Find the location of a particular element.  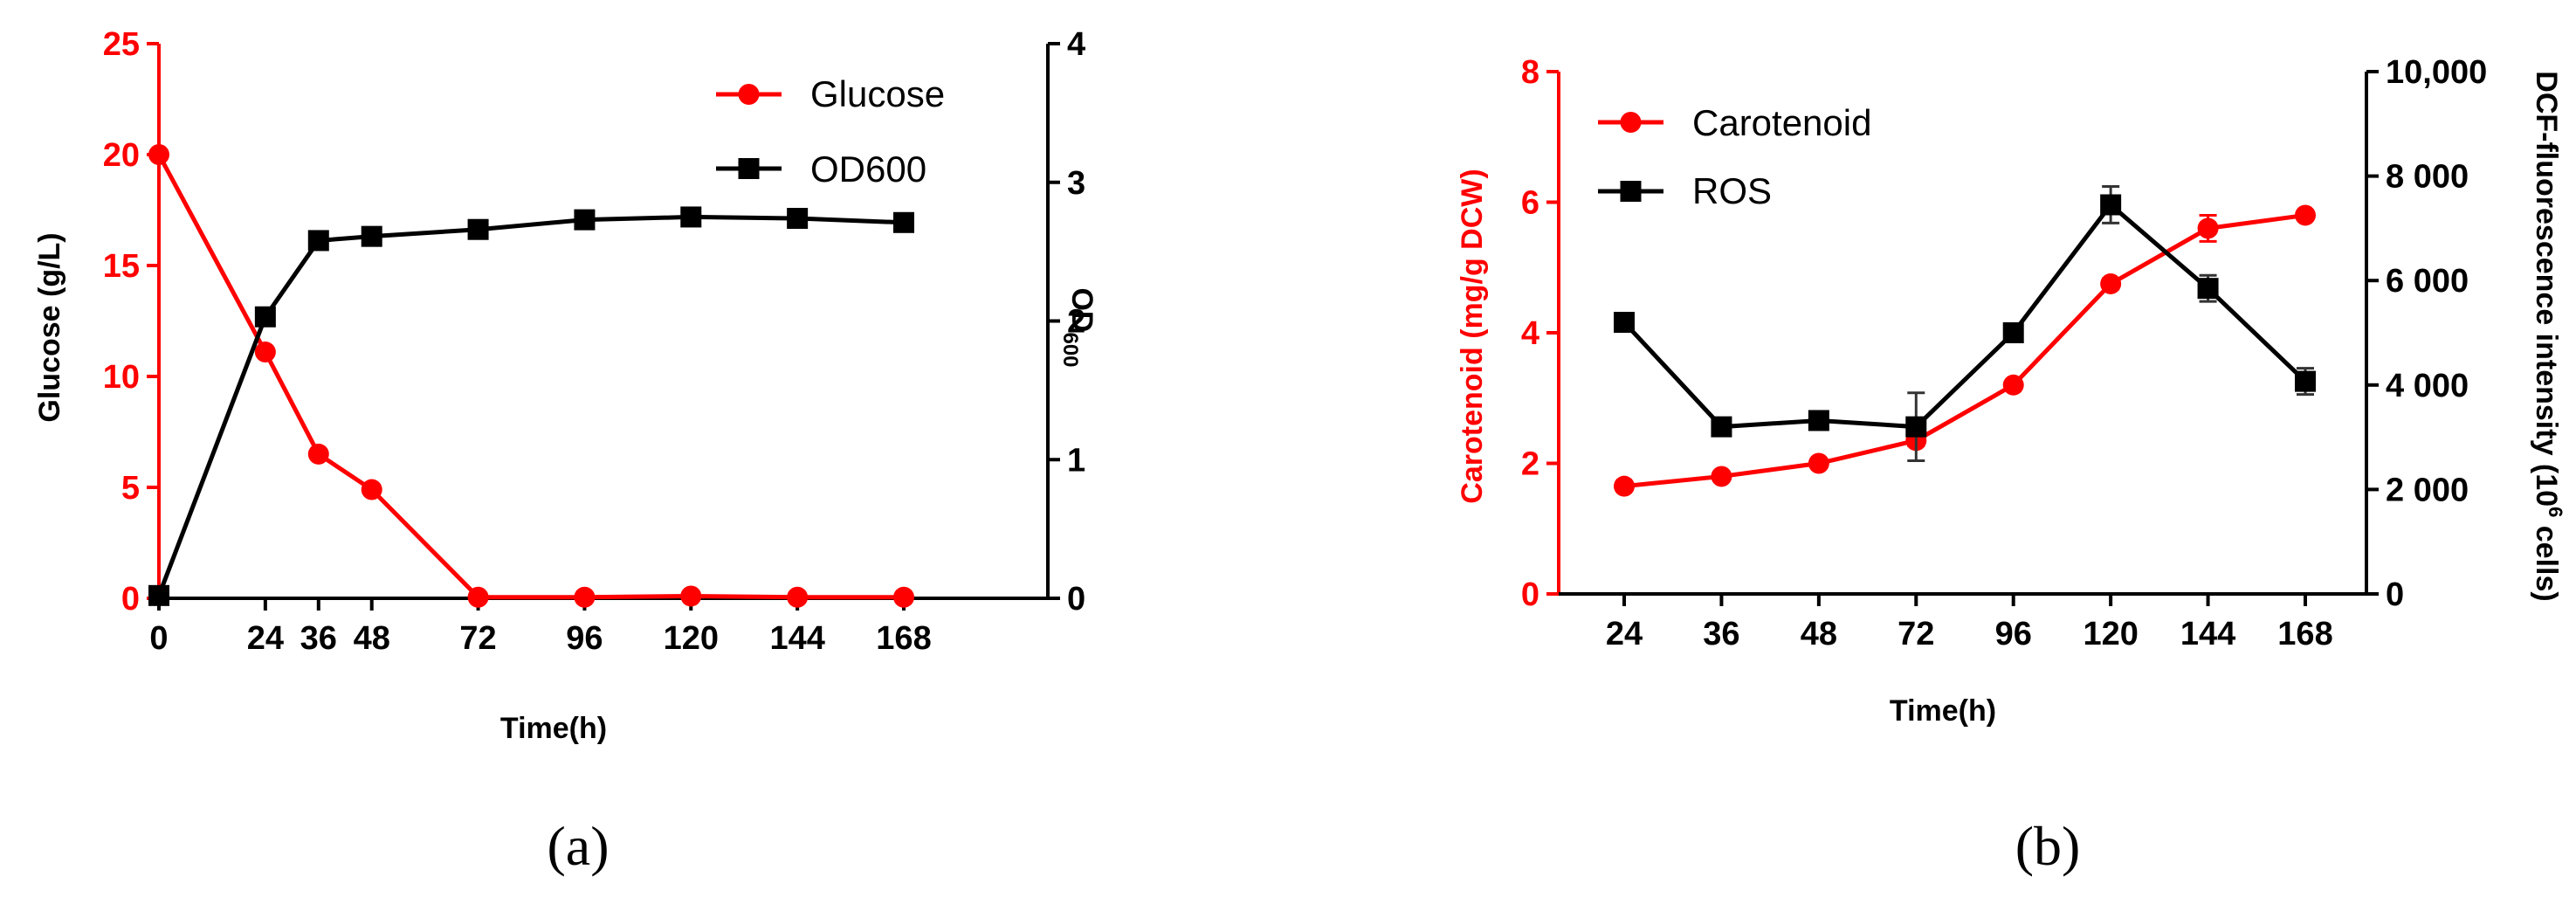

chart-b-right-tick-label: 0 is located at coordinates (2395, 594).